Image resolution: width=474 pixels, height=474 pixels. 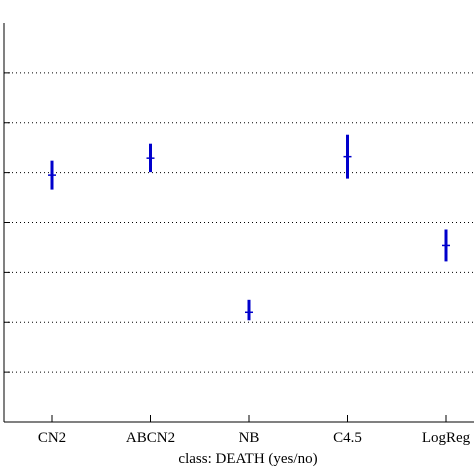 I want to click on x-tick-label-cn2: CN2, so click(x=52, y=438).